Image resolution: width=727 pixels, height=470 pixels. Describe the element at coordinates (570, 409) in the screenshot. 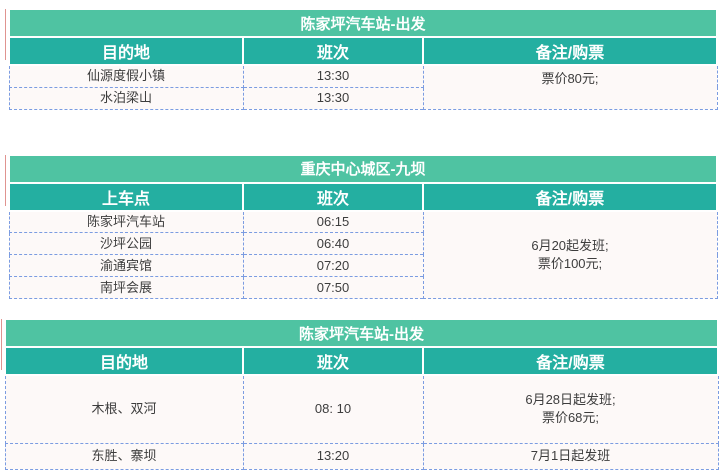

I see `notes-cell: 6月28日起发班; 票价68元;` at that location.